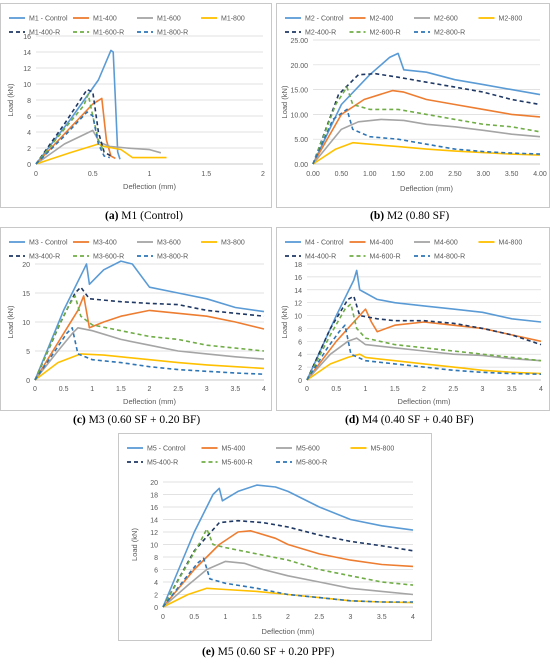 The width and height of the screenshot is (550, 670). Describe the element at coordinates (455, 174) in the screenshot. I see `x-tick-label: 2.50` at that location.